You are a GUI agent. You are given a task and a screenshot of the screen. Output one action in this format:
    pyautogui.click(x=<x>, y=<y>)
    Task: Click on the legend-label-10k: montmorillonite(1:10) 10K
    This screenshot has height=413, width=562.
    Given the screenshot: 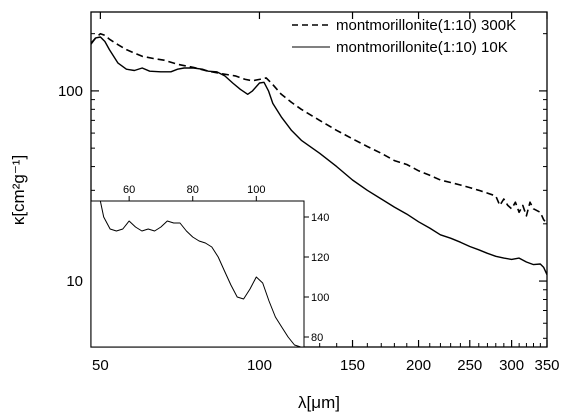 What is the action you would take?
    pyautogui.click(x=422, y=47)
    